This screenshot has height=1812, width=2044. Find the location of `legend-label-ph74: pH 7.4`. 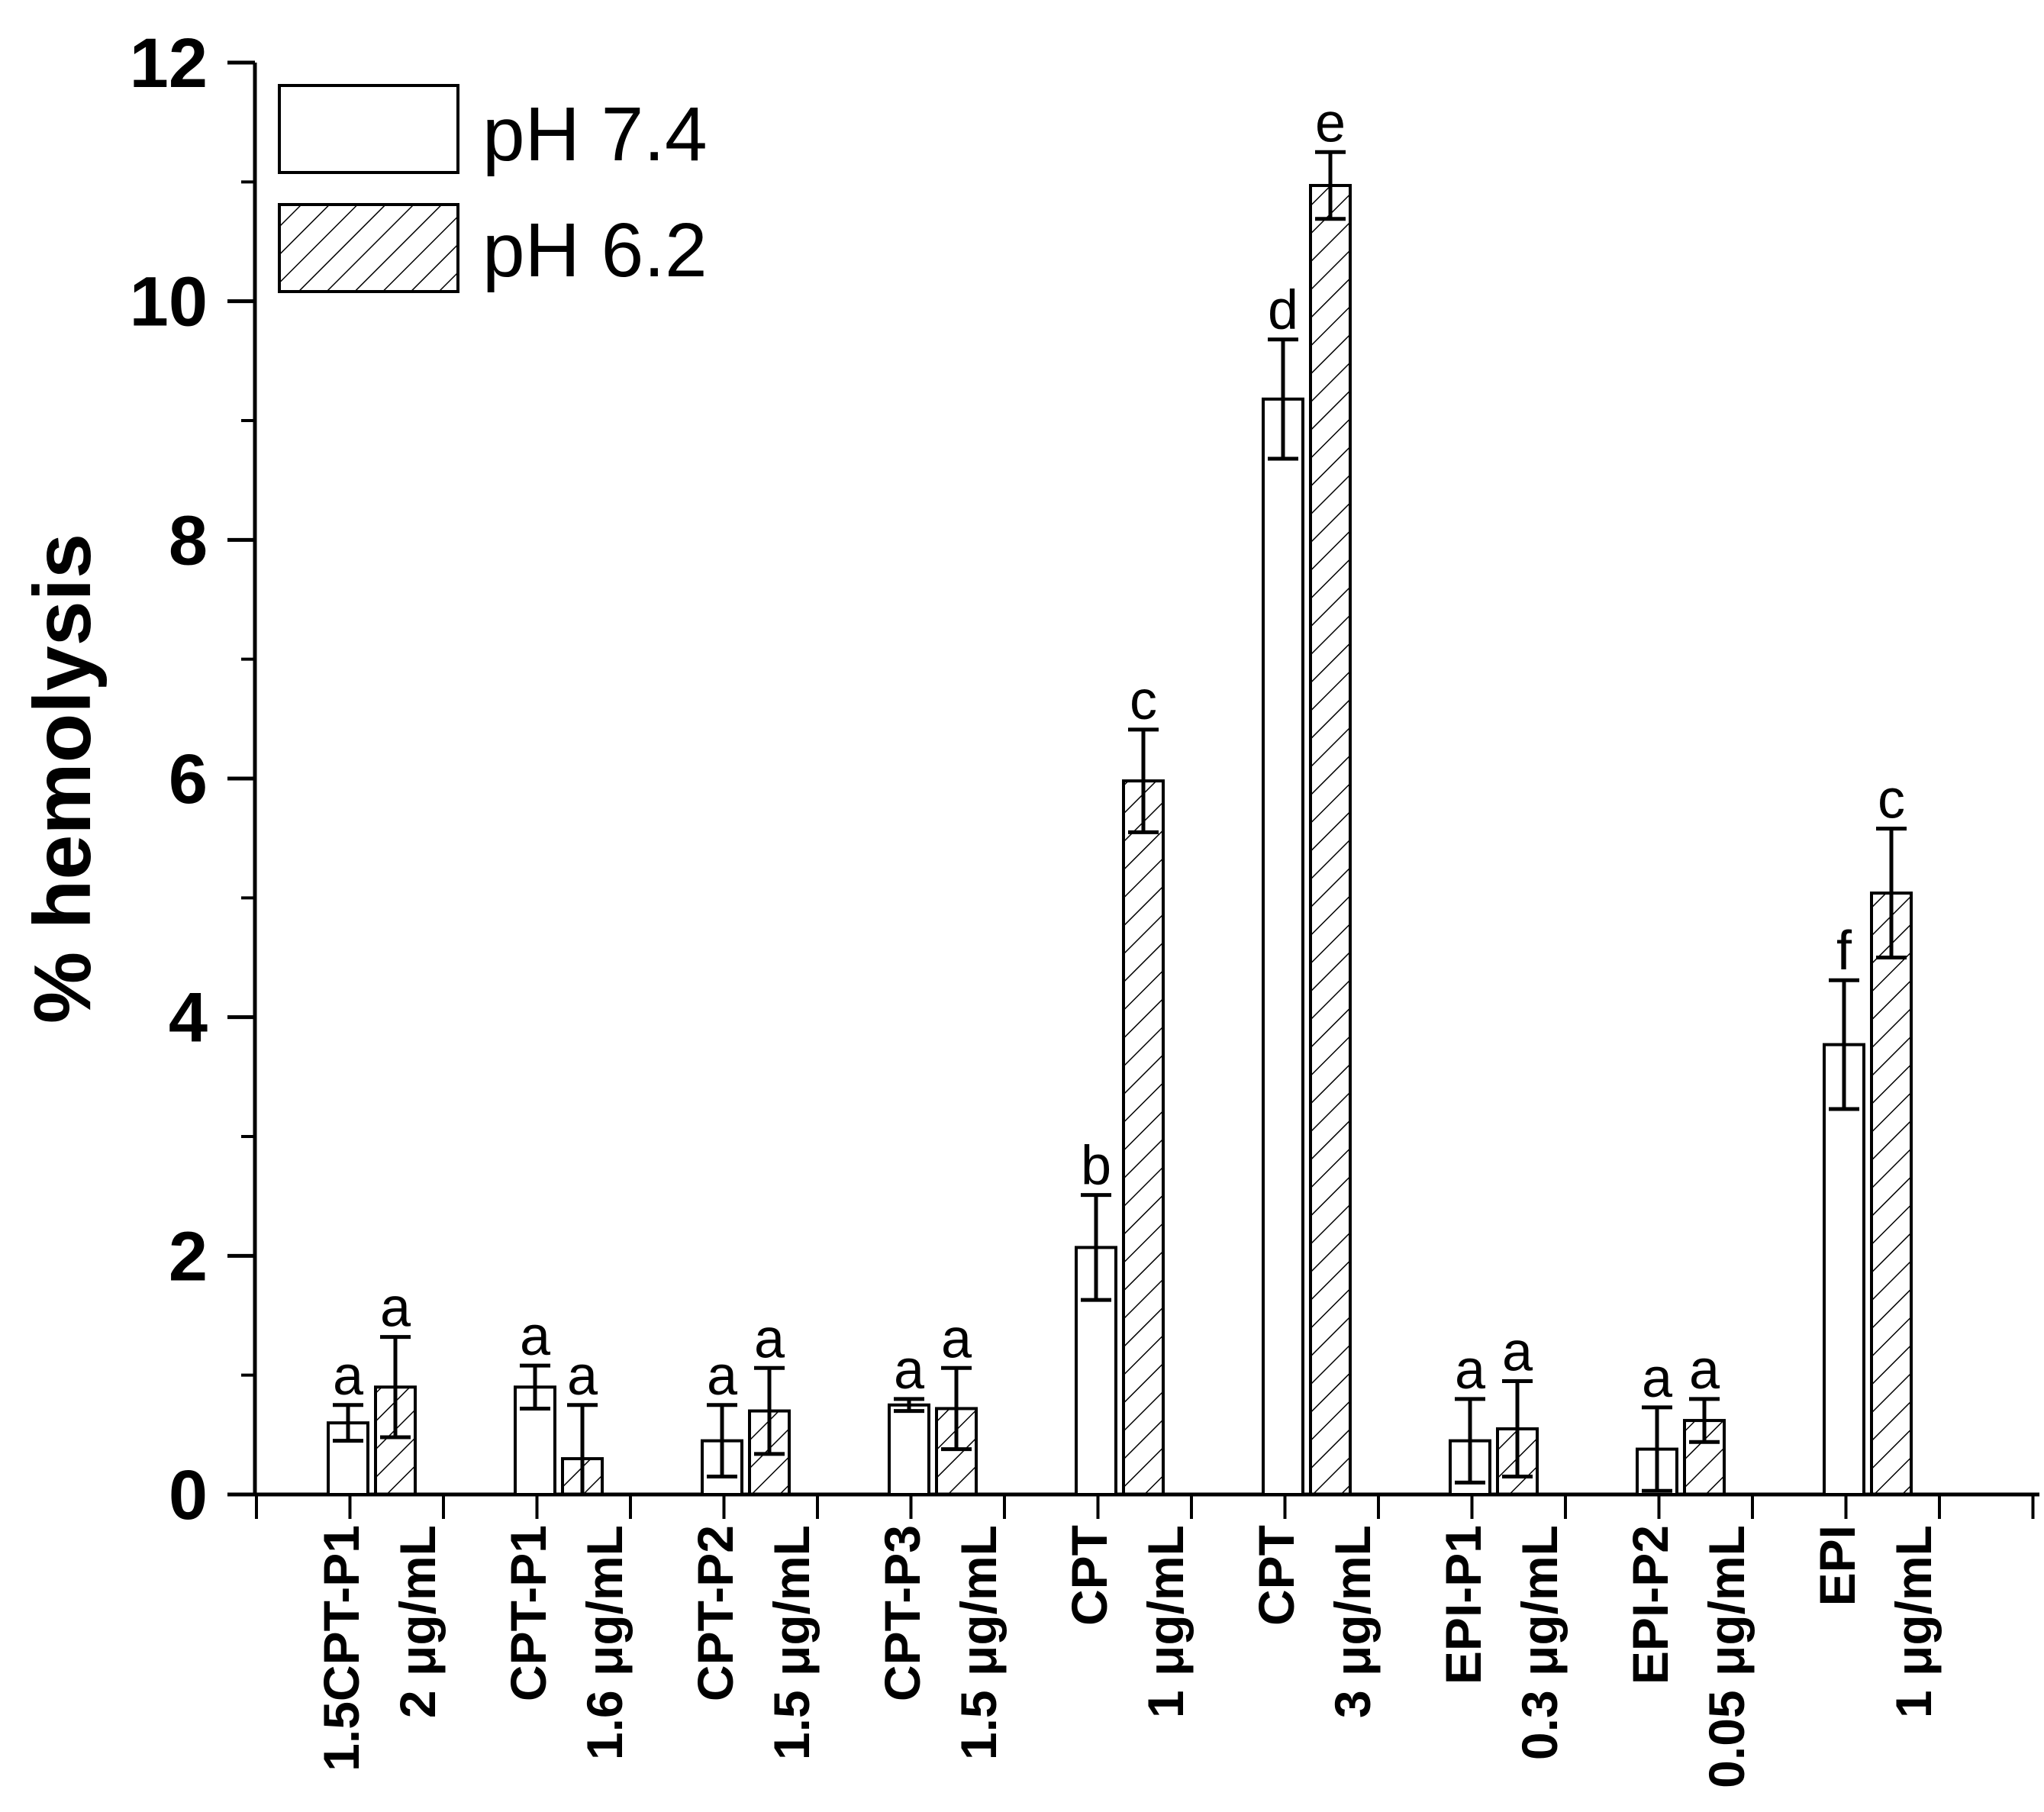

legend-label-ph74: pH 7.4 is located at coordinates (595, 134).